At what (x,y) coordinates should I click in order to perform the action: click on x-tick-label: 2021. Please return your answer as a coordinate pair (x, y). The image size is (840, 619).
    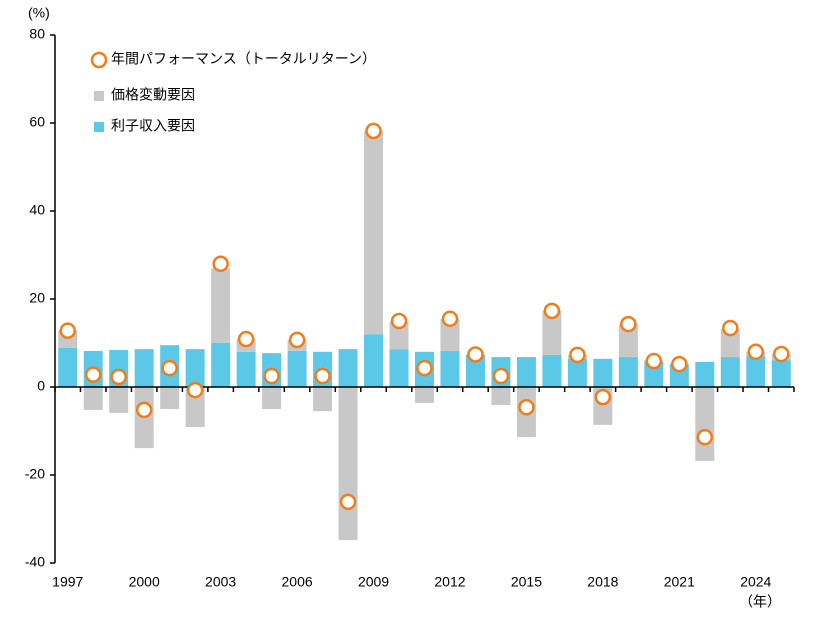
    Looking at the image, I should click on (679, 582).